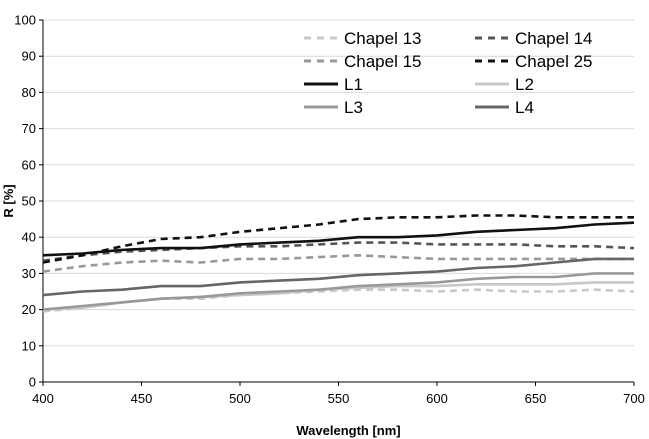 This screenshot has width=649, height=439. Describe the element at coordinates (383, 38) in the screenshot. I see `legend-label: Chapel 13` at that location.